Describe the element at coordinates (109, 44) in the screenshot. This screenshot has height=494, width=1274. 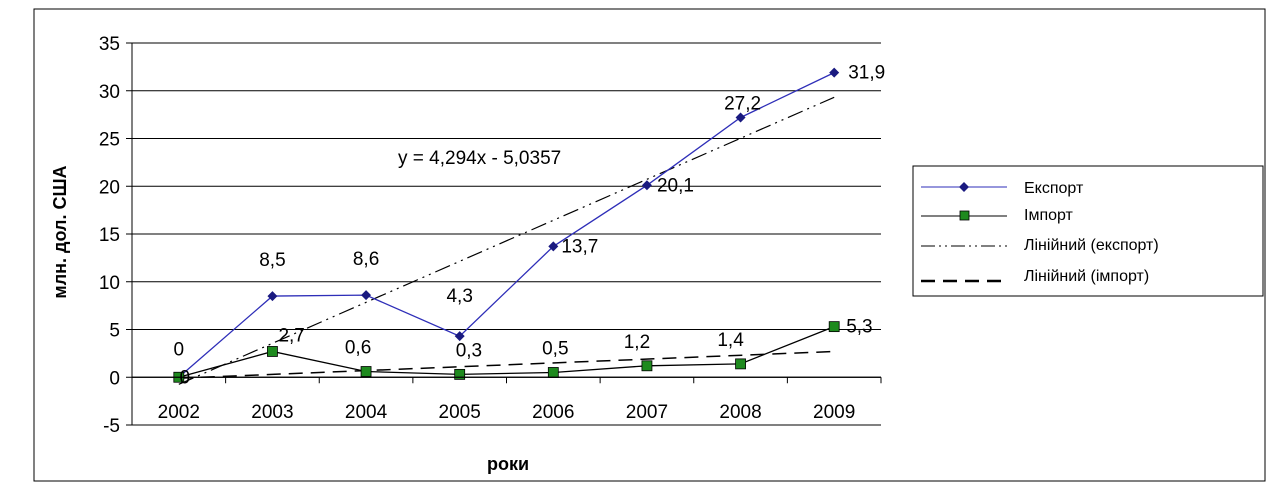
I see `y-tick-label: 35` at that location.